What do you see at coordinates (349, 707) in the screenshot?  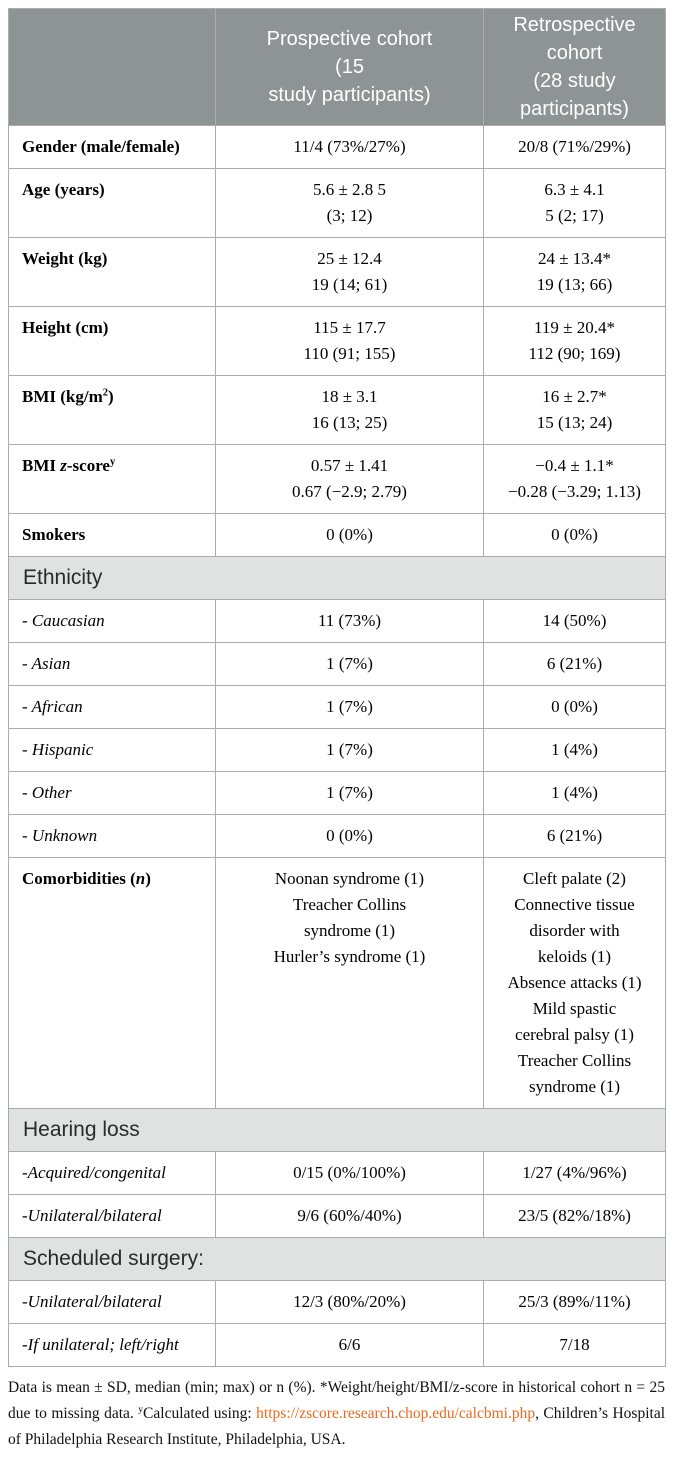 I see `african-prospective-value: 1 (7%)` at bounding box center [349, 707].